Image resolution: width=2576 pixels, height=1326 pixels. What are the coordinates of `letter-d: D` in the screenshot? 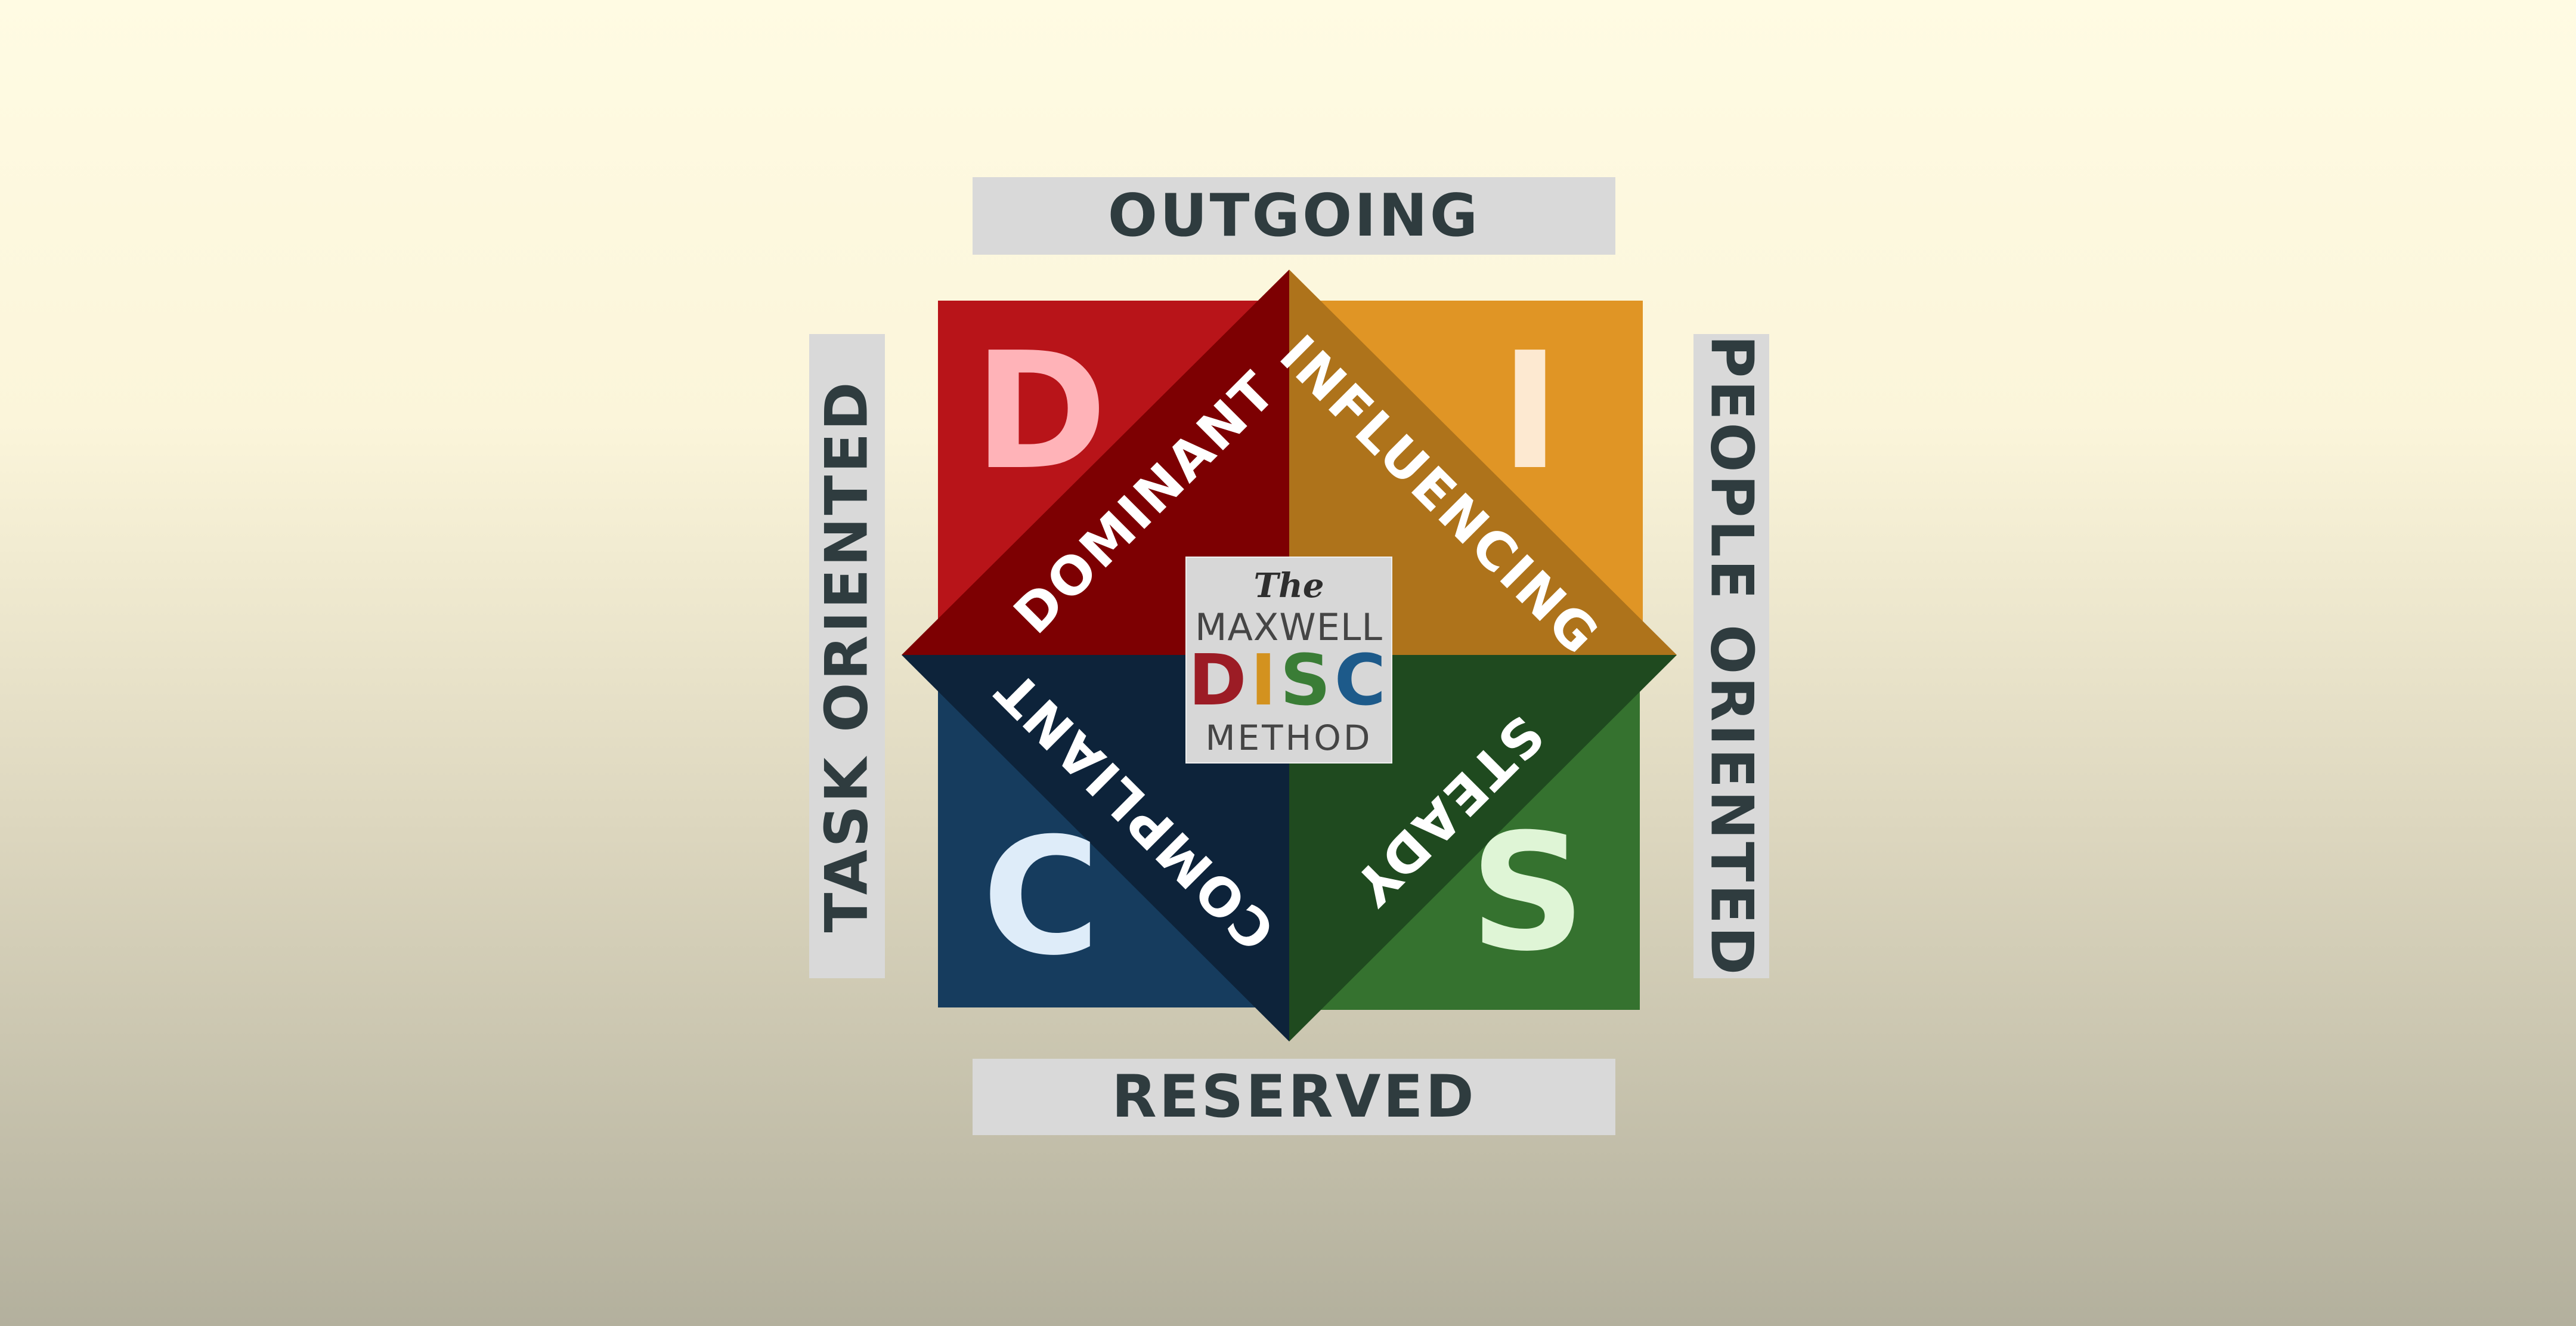 It's located at (1040, 411).